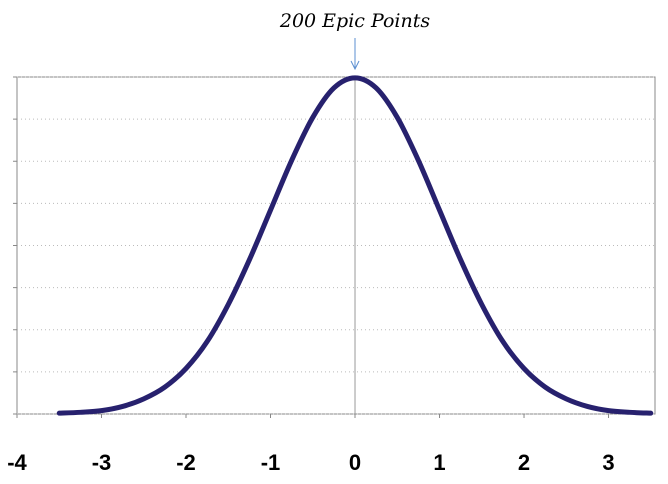  What do you see at coordinates (355, 65) in the screenshot?
I see `annotation-arrowhead` at bounding box center [355, 65].